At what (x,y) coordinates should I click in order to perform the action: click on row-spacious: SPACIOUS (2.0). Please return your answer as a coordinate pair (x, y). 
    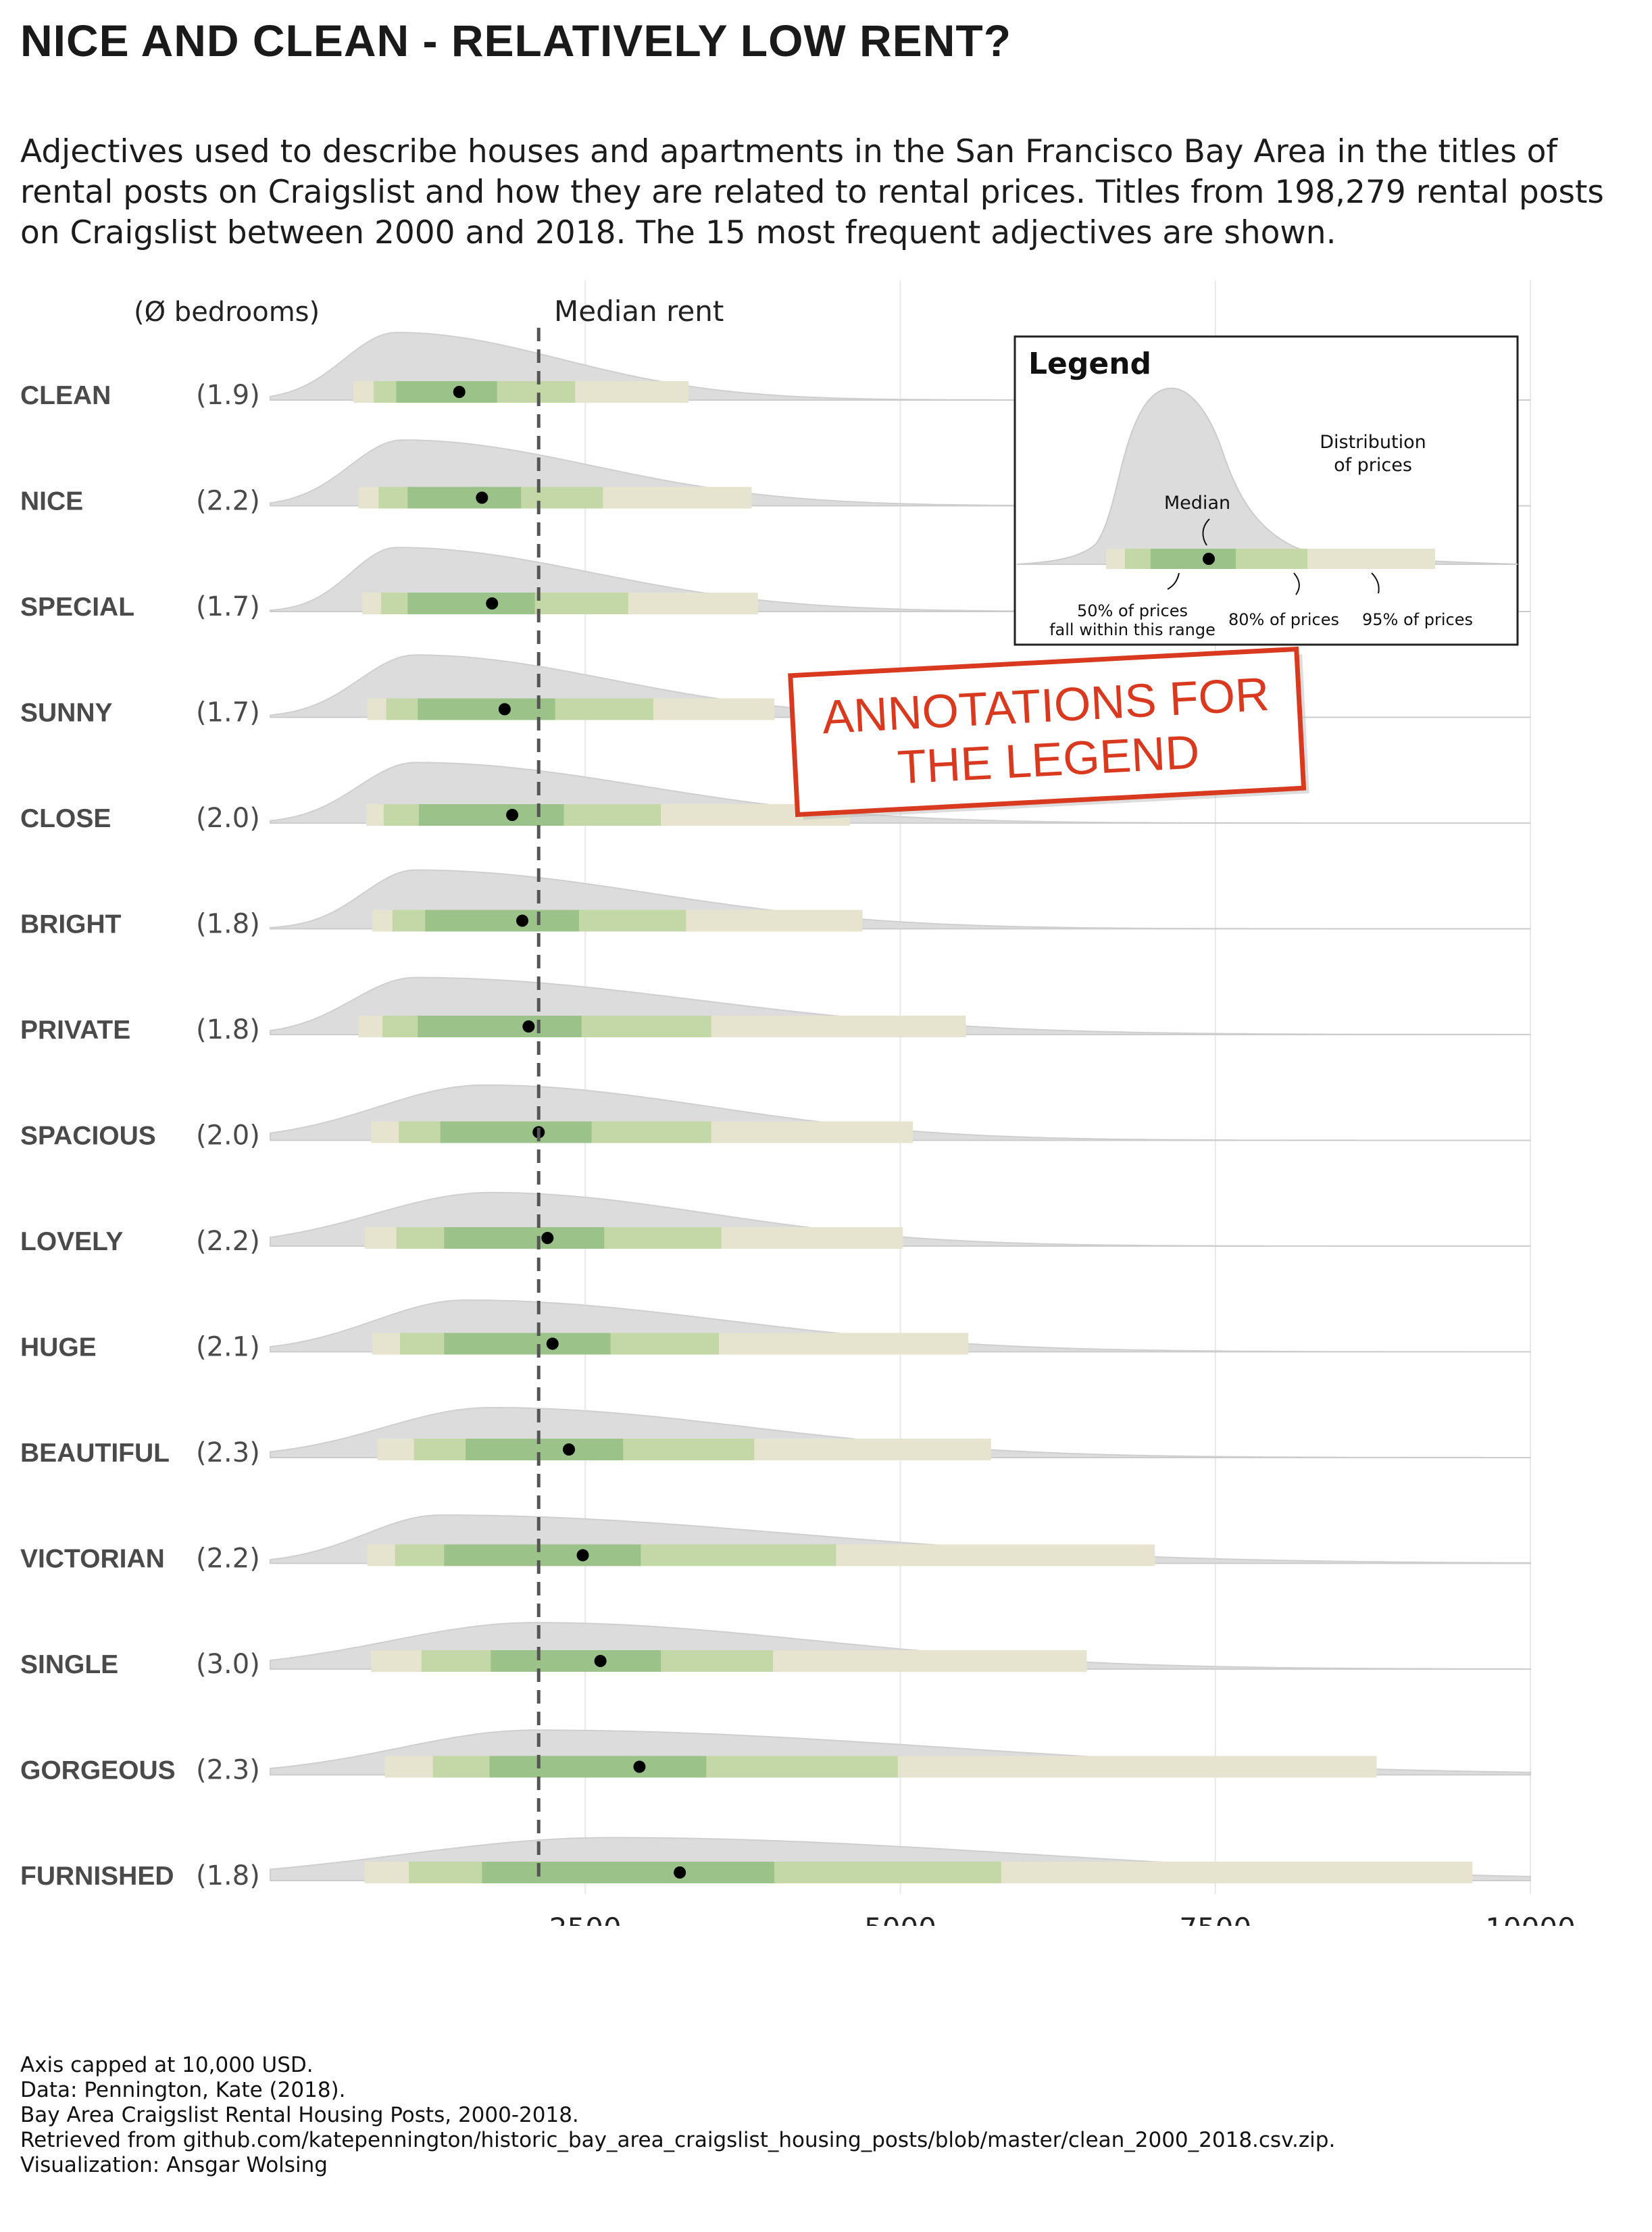
    Looking at the image, I should click on (775, 1117).